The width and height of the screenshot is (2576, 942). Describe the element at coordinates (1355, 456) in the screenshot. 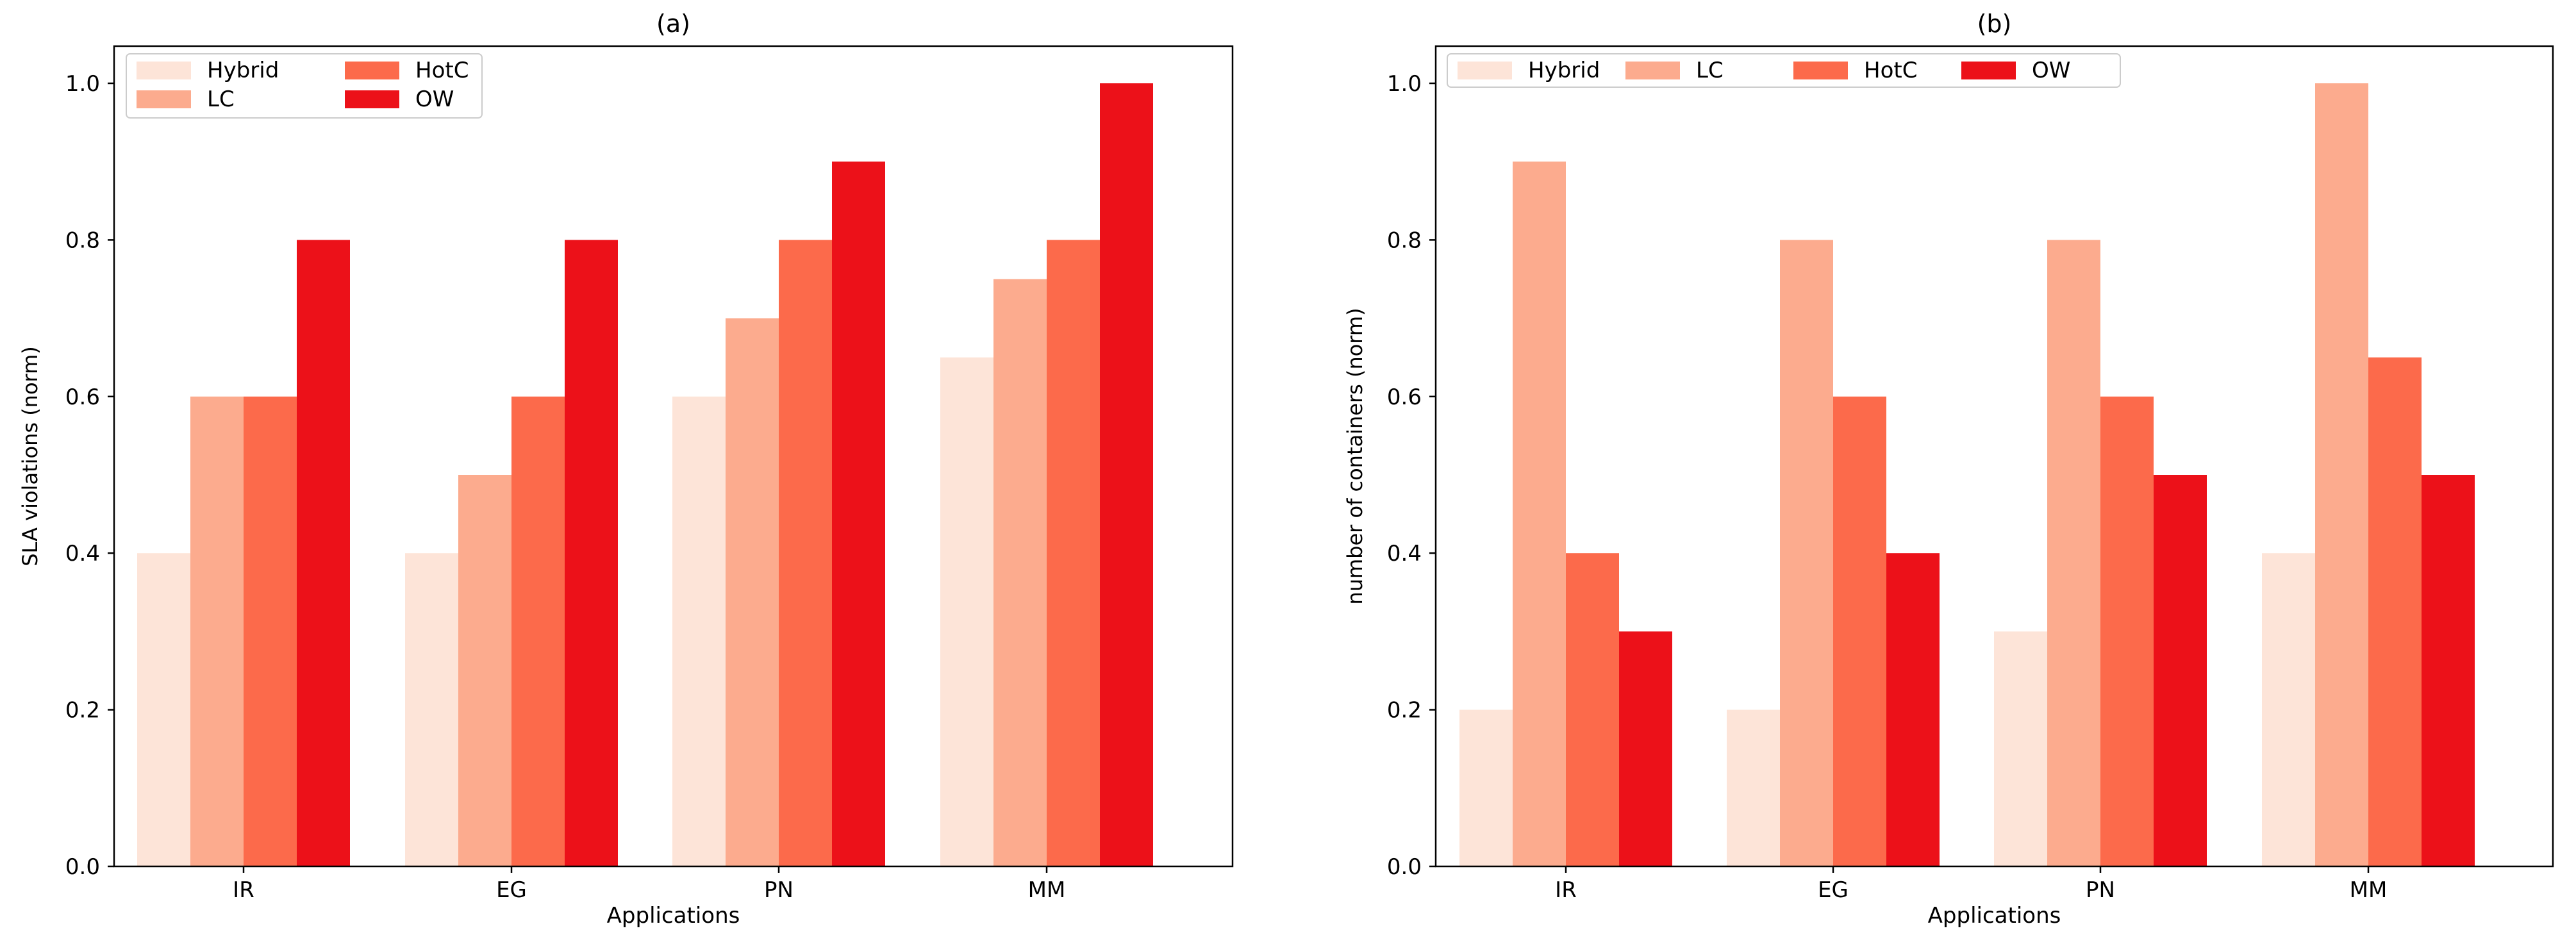

I see `y-axis-label: number of containers (norm)` at that location.